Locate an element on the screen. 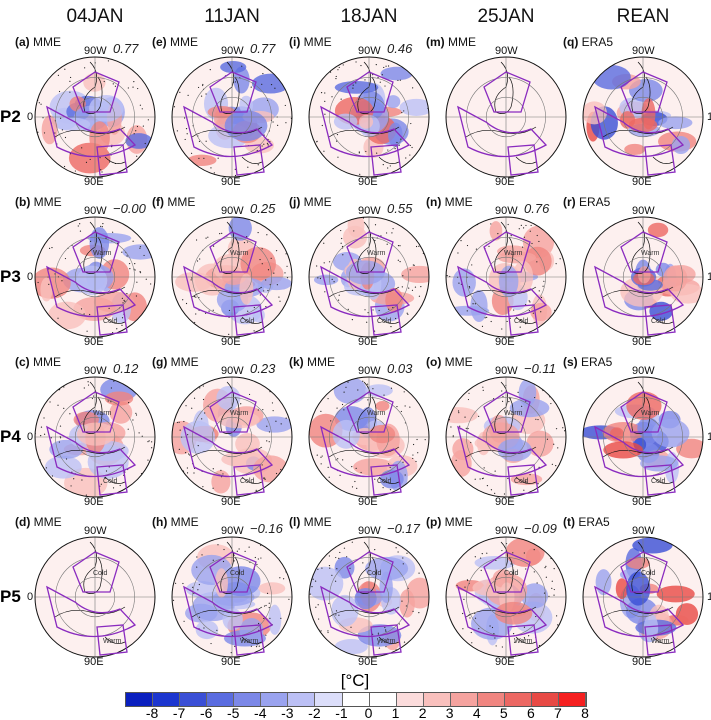 Image resolution: width=711 pixels, height=720 pixels. colorbar-tick: 2 is located at coordinates (422, 712).